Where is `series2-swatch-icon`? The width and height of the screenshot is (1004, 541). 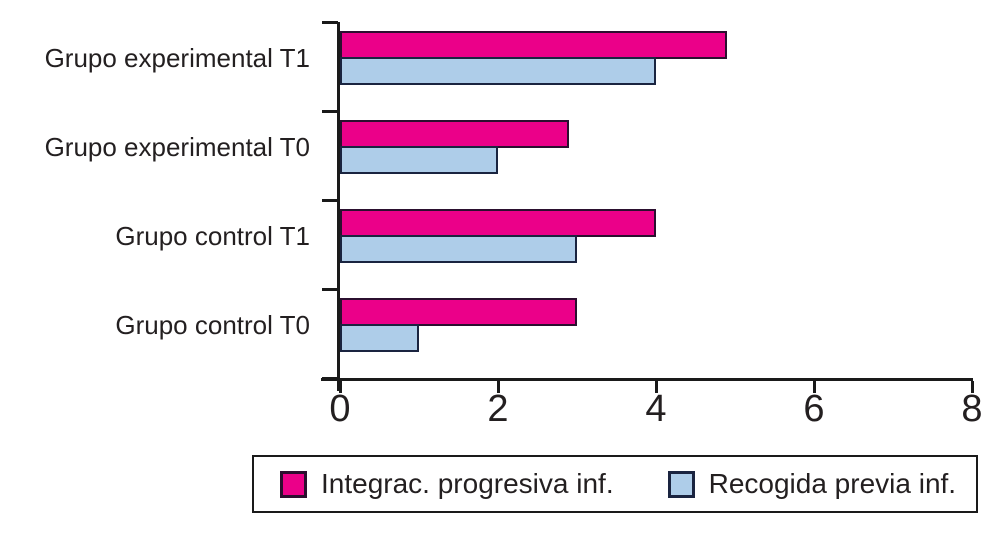 series2-swatch-icon is located at coordinates (681, 484).